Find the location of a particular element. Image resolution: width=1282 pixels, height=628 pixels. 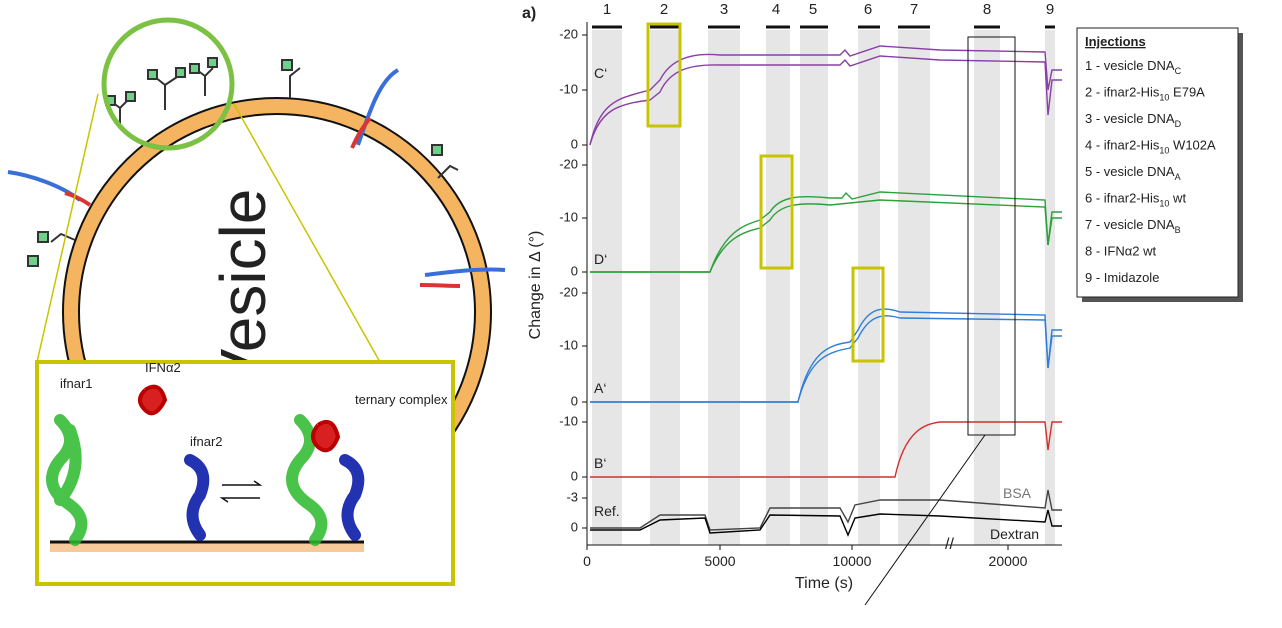

trace-c is located at coordinates (825, 95).